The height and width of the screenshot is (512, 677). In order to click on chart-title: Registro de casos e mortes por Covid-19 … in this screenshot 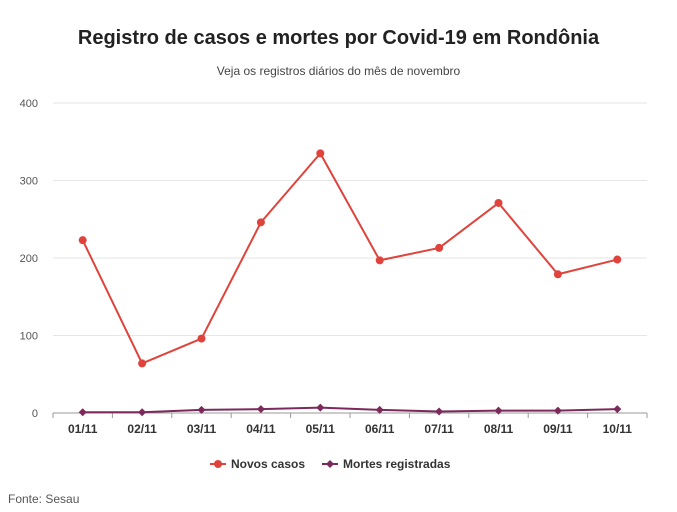, I will do `click(338, 38)`.